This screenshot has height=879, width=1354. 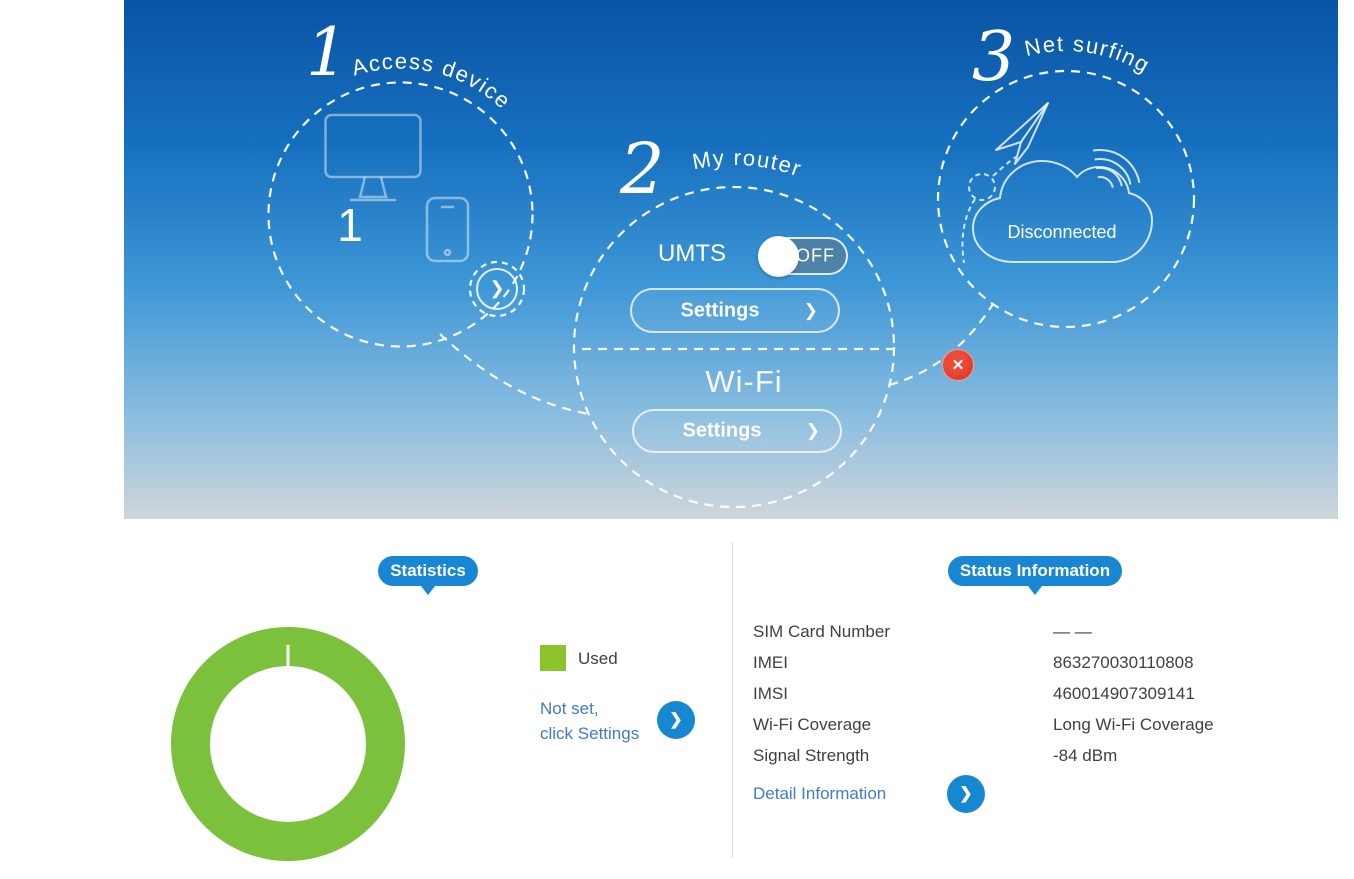 I want to click on close-icon: ✕, so click(x=958, y=365).